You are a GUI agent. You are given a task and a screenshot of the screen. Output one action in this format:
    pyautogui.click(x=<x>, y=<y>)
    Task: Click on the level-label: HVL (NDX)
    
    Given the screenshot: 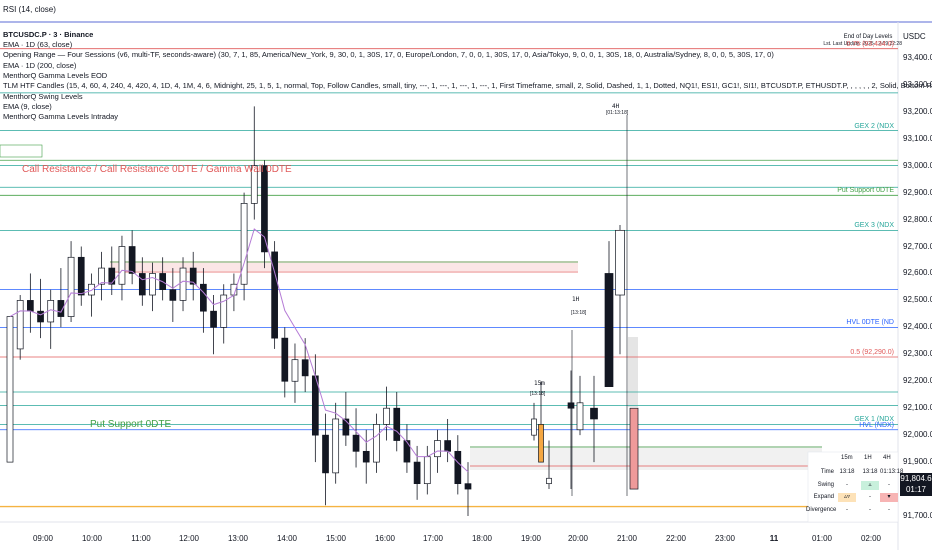 What is the action you would take?
    pyautogui.click(x=876, y=425)
    